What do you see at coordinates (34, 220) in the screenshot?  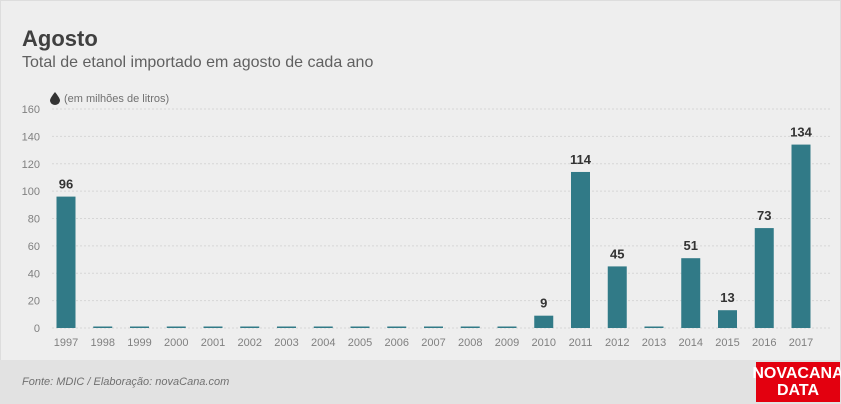 I see `y-tick-label: 80` at bounding box center [34, 220].